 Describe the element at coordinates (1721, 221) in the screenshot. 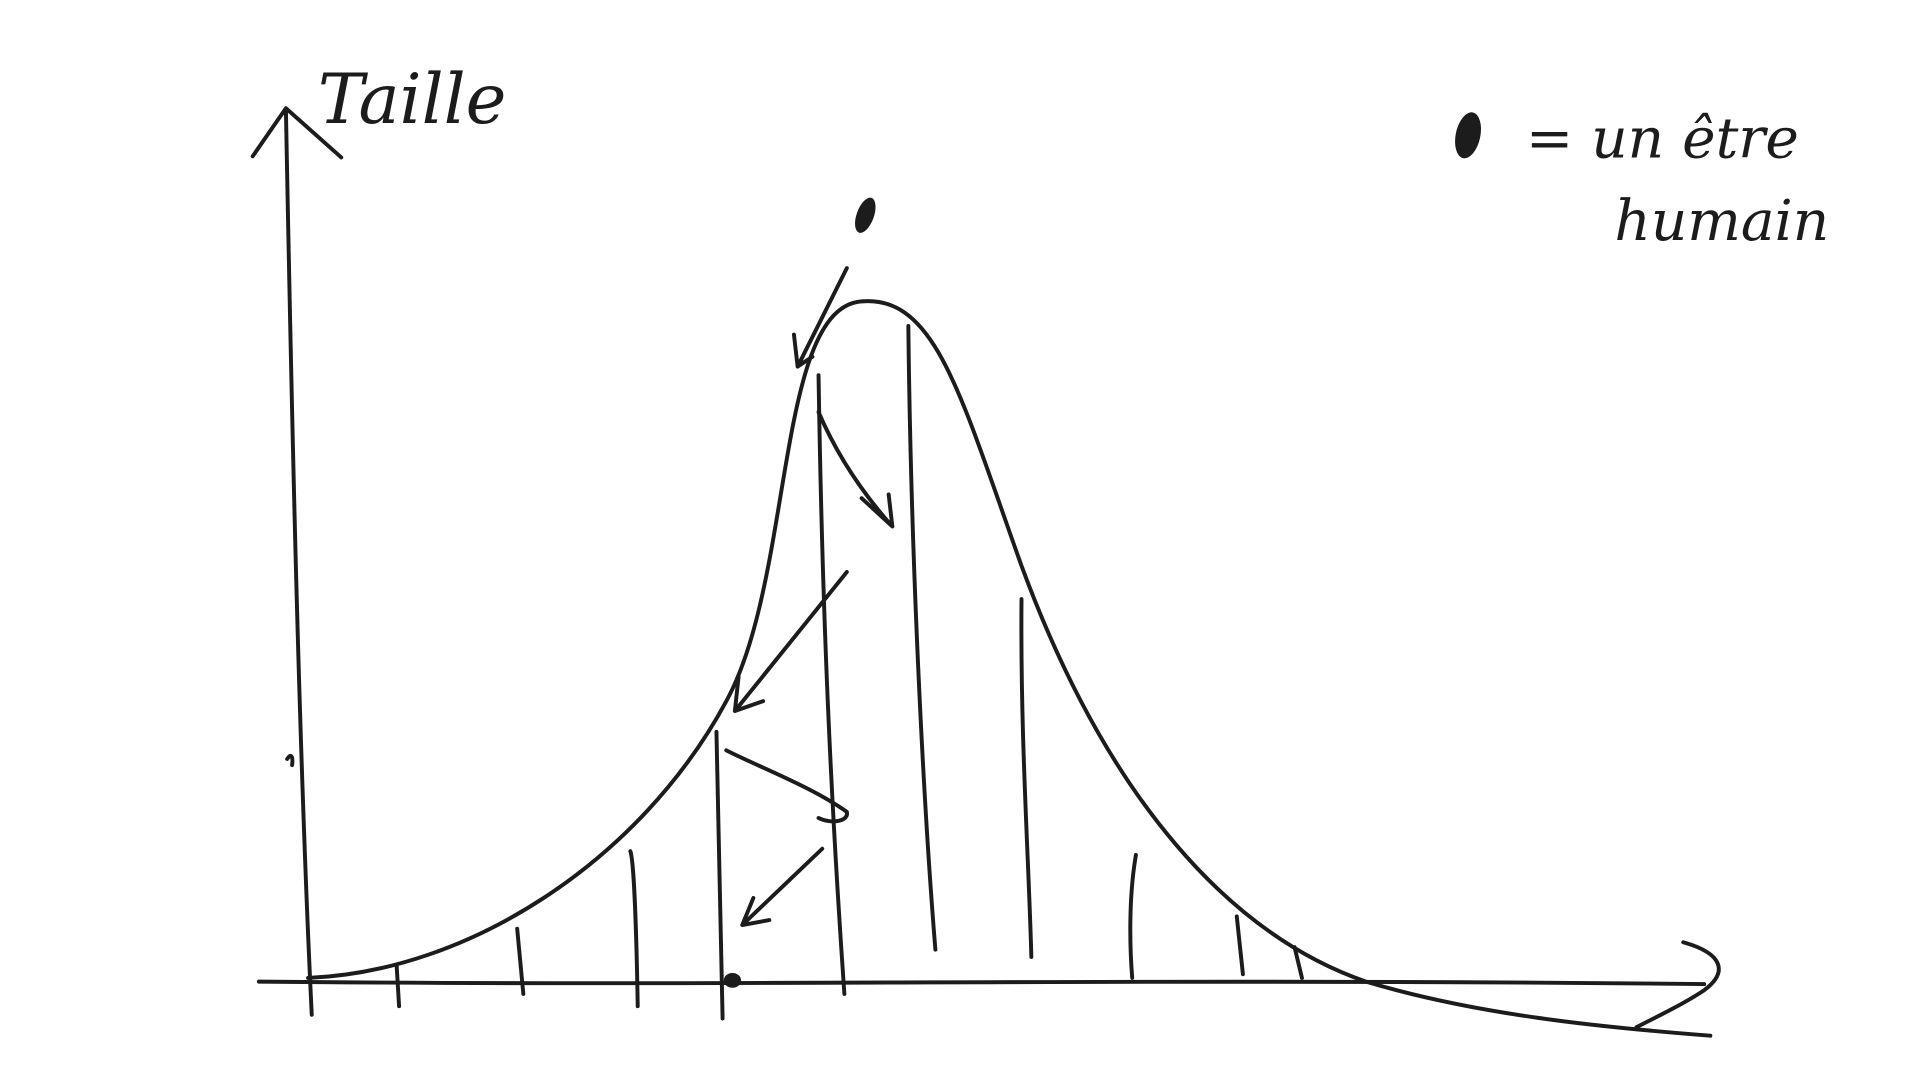

I see `legend-text: humain` at that location.